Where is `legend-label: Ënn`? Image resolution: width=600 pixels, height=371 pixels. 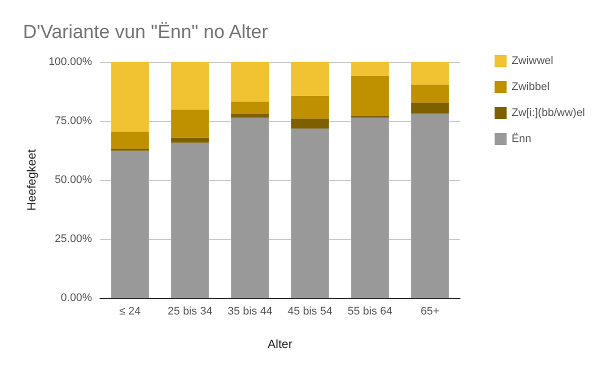
legend-label: Ënn is located at coordinates (522, 138).